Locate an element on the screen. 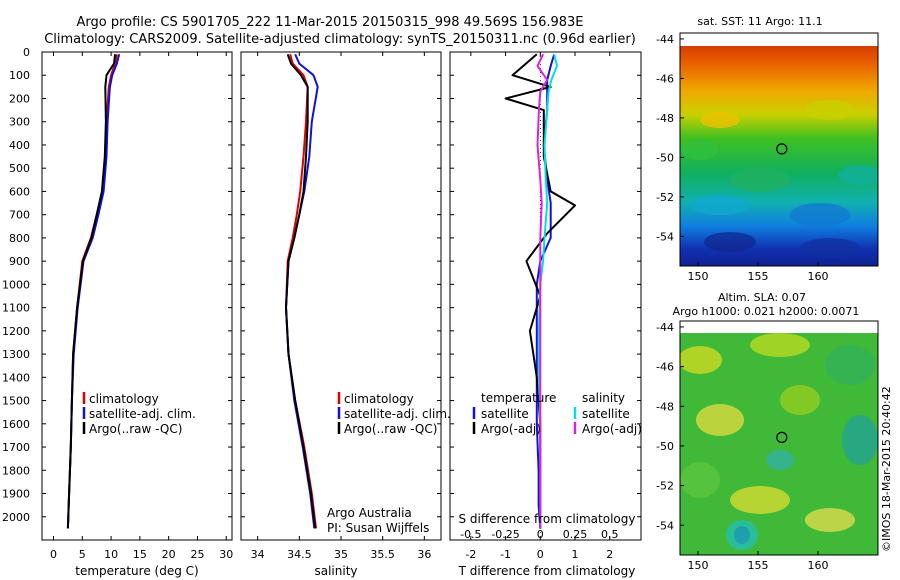 This screenshot has width=900, height=580. x-tick-label: 20 is located at coordinates (169, 554).